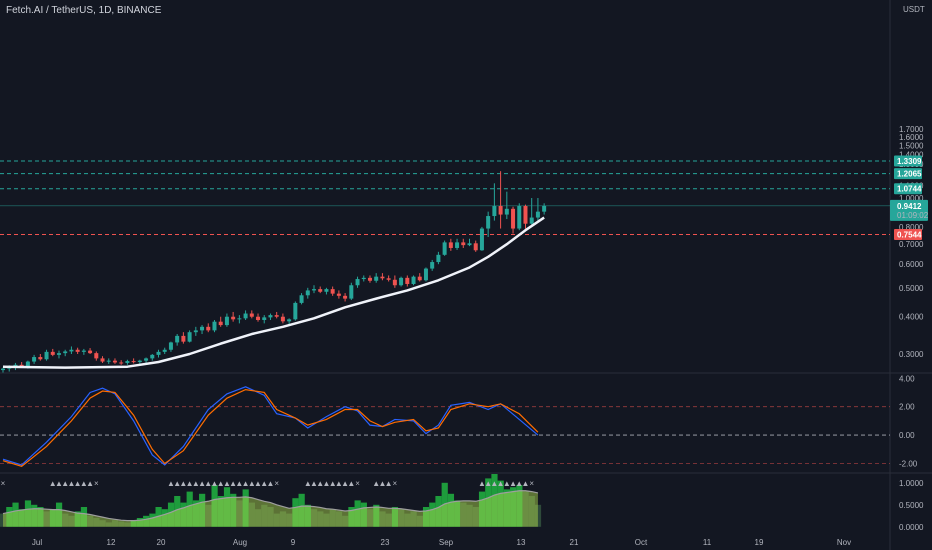  Describe the element at coordinates (911, 483) in the screenshot. I see `volume-tick-label: 1.0000` at that location.